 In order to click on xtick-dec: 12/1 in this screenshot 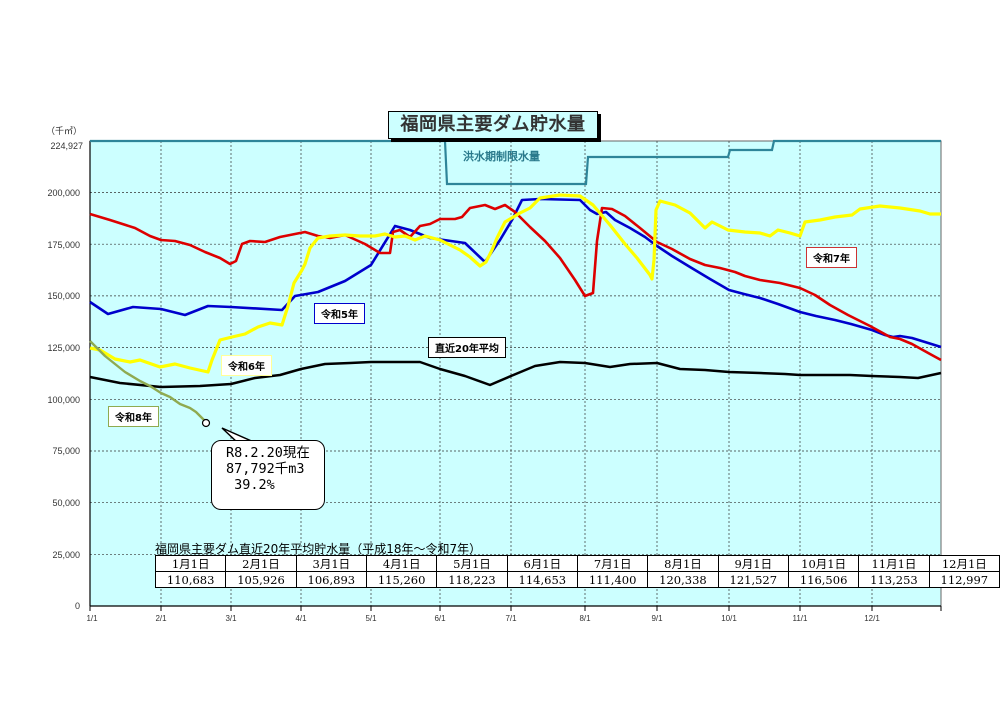, I will do `click(872, 618)`.